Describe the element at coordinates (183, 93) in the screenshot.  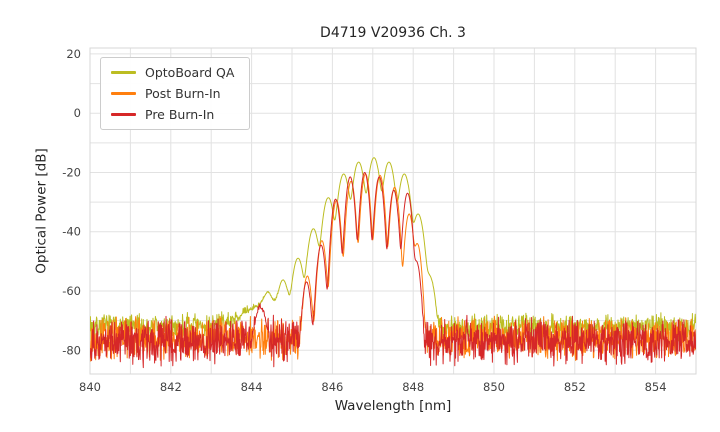
I see `legend-label: Post Burn-In` at that location.